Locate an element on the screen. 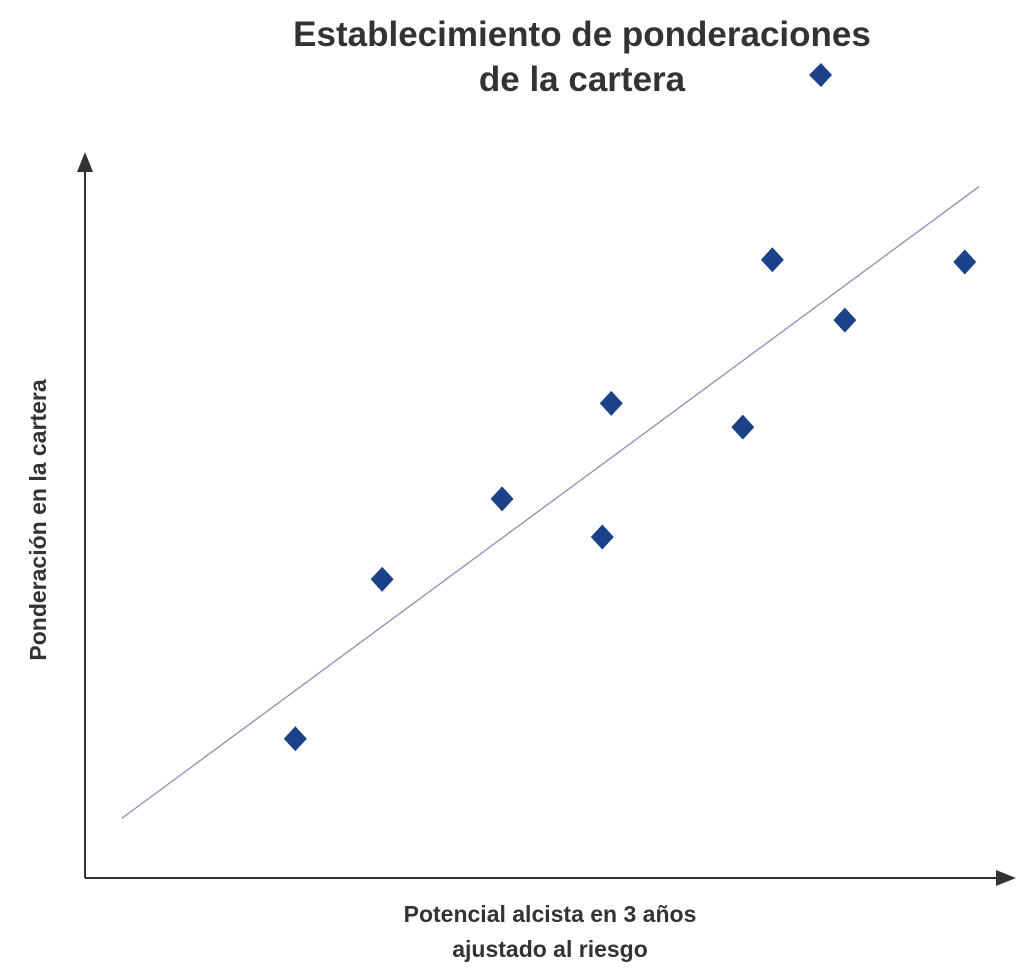 Image resolution: width=1024 pixels, height=973 pixels. x-axis-label-line-1: Potencial alcista en 3 años is located at coordinates (550, 914).